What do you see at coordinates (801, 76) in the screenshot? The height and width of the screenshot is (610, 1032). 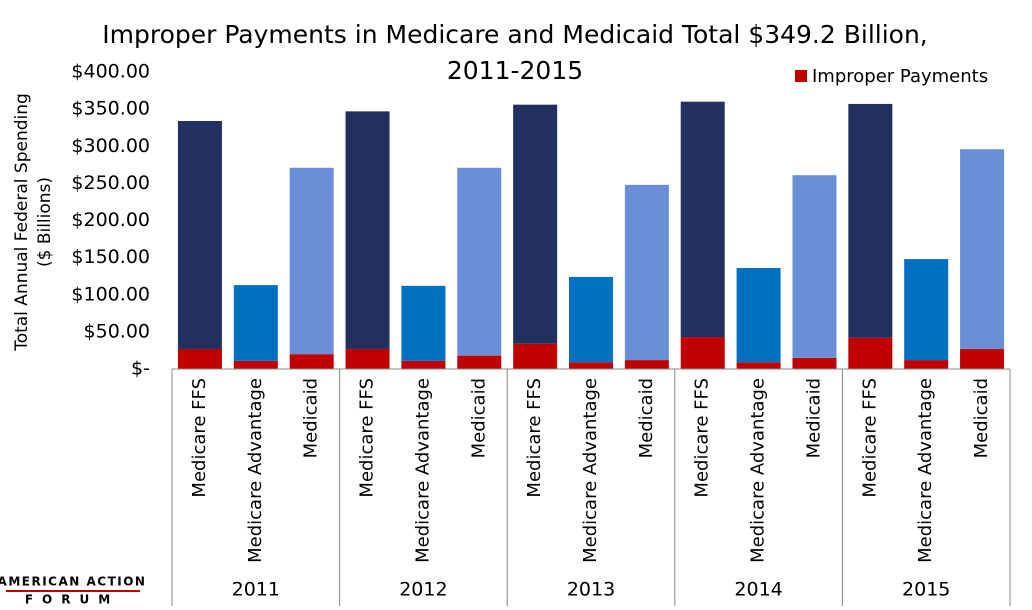 I see `legend-swatch` at bounding box center [801, 76].